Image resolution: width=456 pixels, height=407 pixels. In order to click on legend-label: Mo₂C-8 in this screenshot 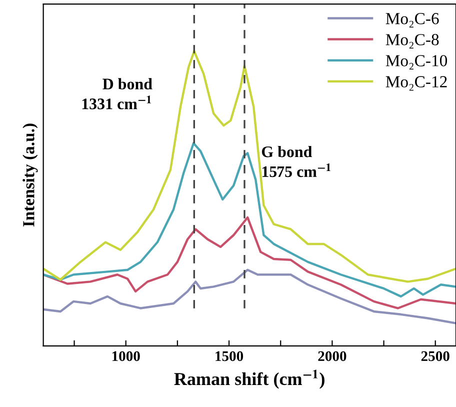, I will do `click(412, 41)`.